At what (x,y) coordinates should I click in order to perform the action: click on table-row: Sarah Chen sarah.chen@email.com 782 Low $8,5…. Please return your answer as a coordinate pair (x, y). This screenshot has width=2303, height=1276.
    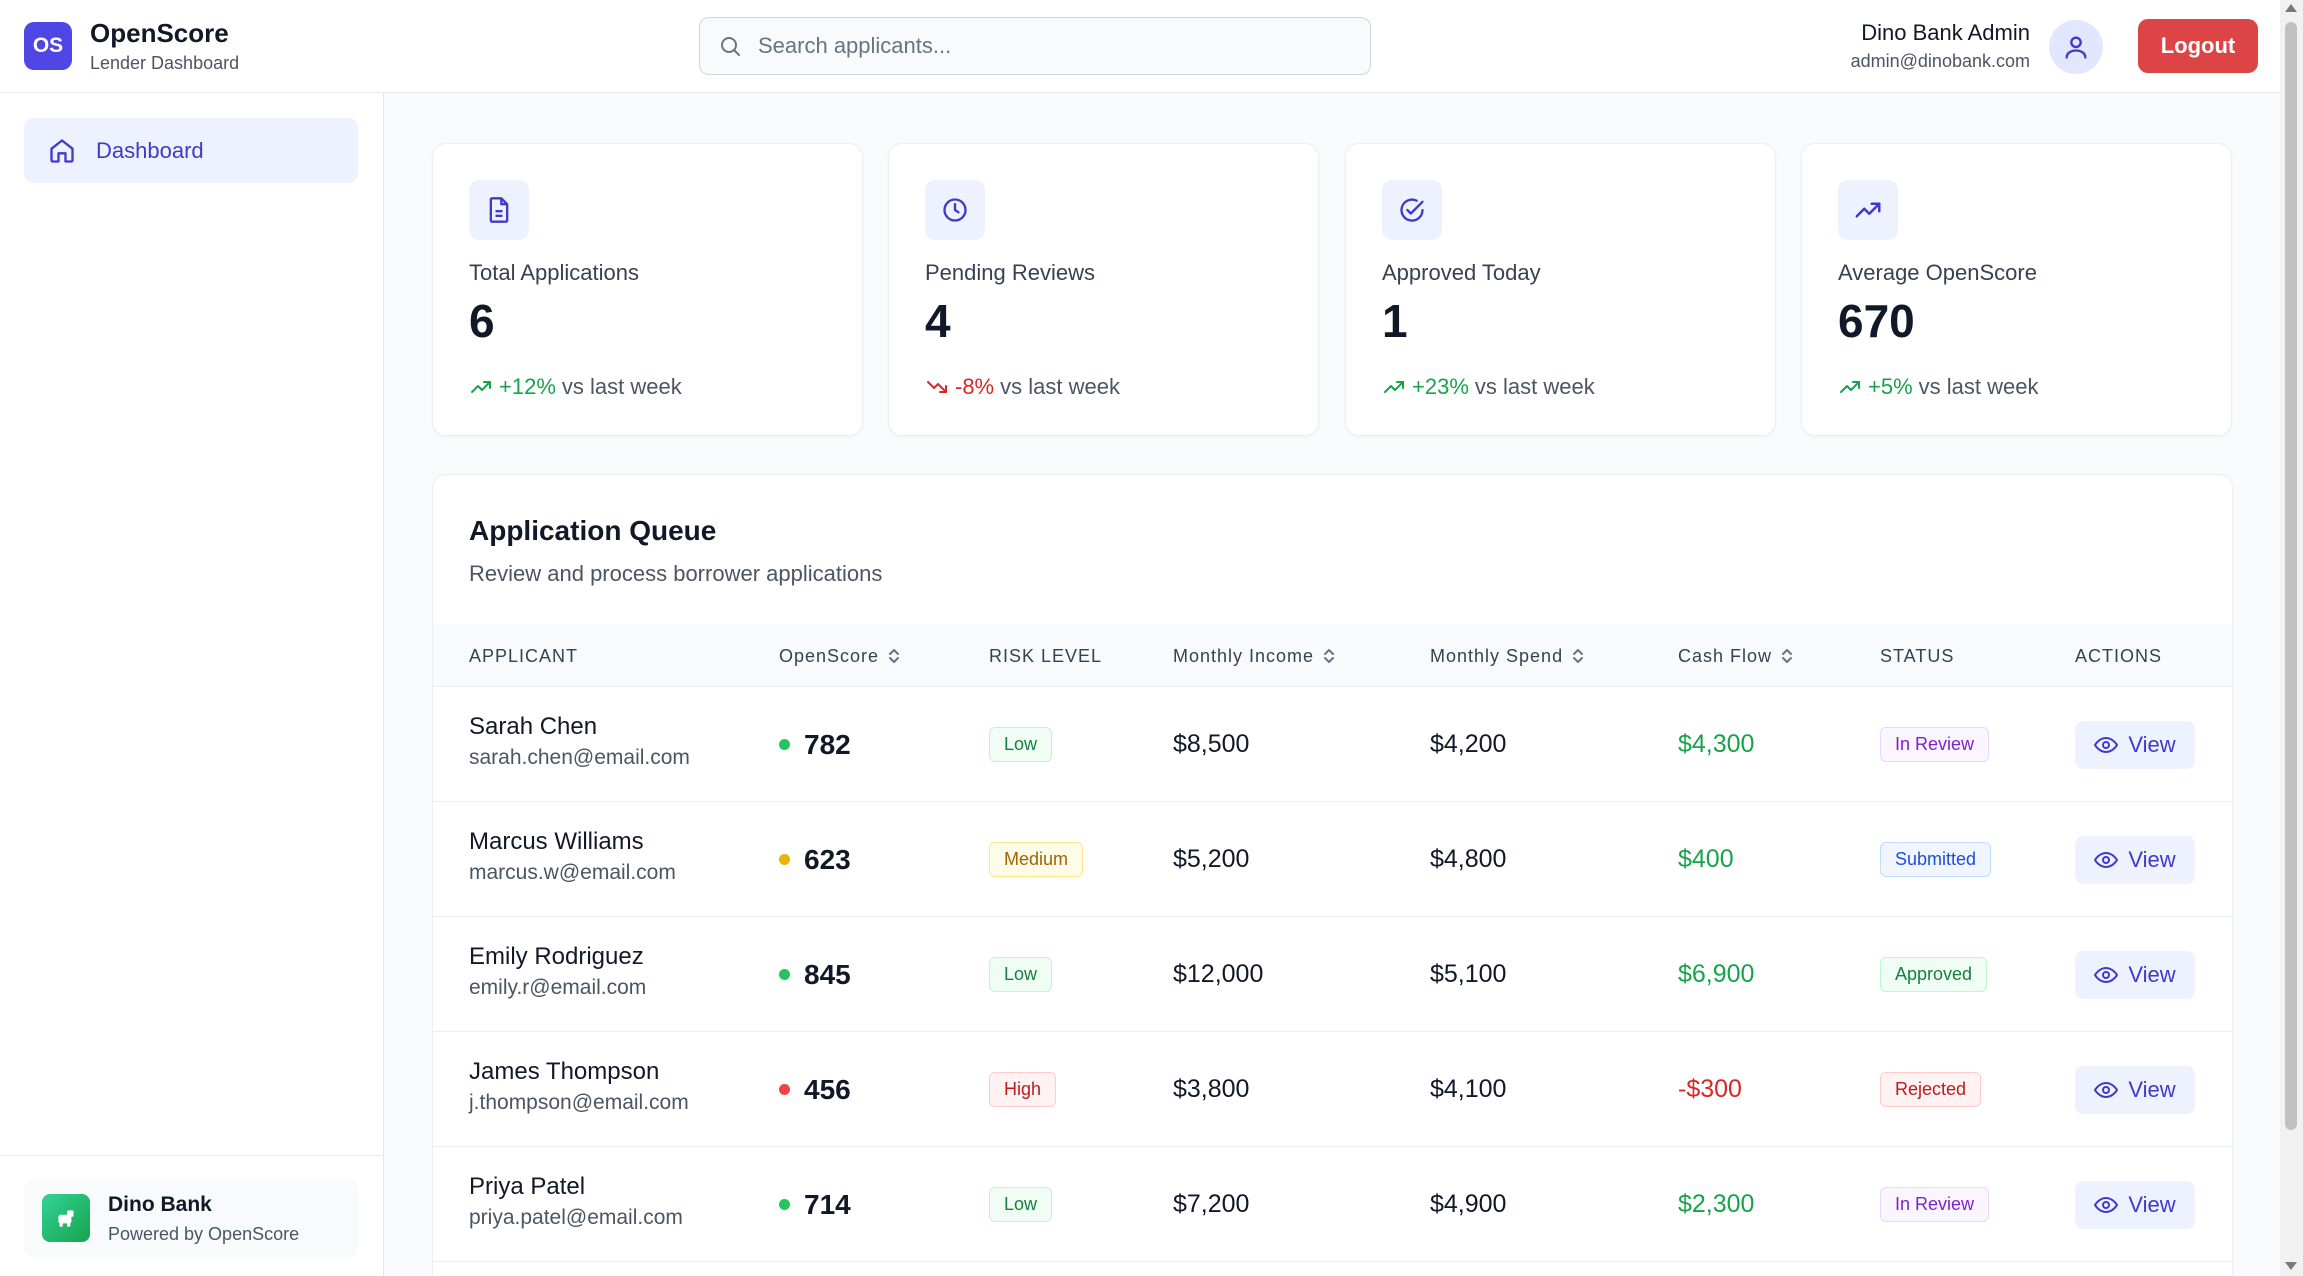
    Looking at the image, I should click on (1332, 744).